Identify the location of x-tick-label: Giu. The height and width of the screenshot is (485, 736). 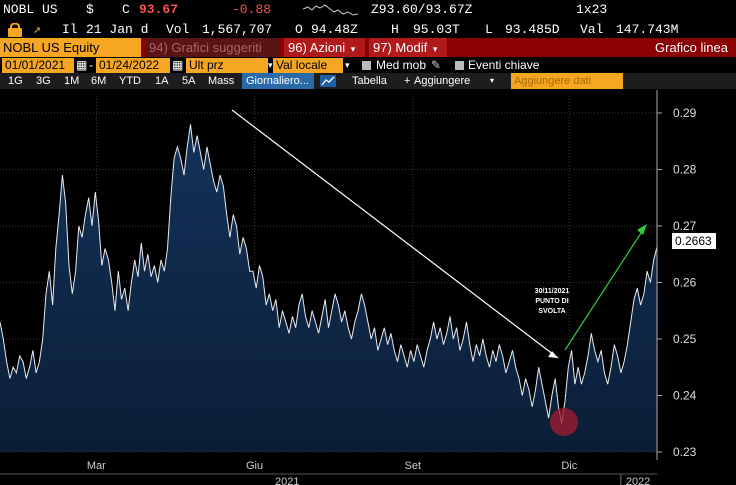
(254, 466).